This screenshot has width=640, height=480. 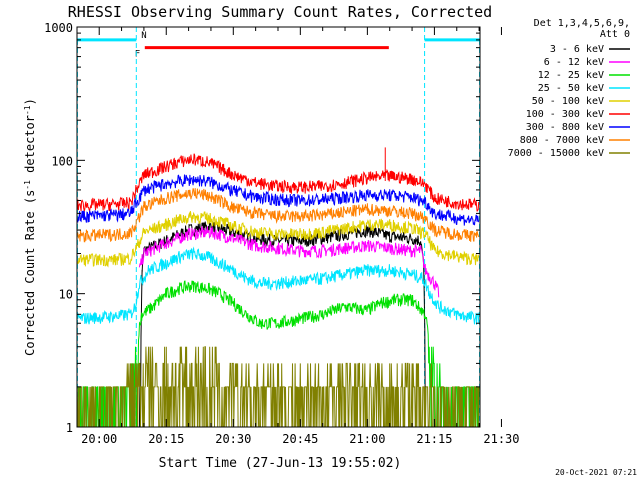 I want to click on x-tick-label: 21:15, so click(x=434, y=439).